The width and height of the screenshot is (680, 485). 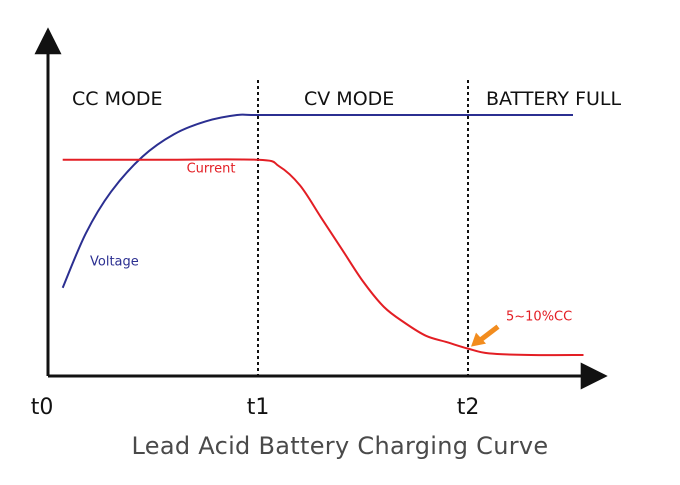 What do you see at coordinates (114, 261) in the screenshot?
I see `voltage-label: Voltage` at bounding box center [114, 261].